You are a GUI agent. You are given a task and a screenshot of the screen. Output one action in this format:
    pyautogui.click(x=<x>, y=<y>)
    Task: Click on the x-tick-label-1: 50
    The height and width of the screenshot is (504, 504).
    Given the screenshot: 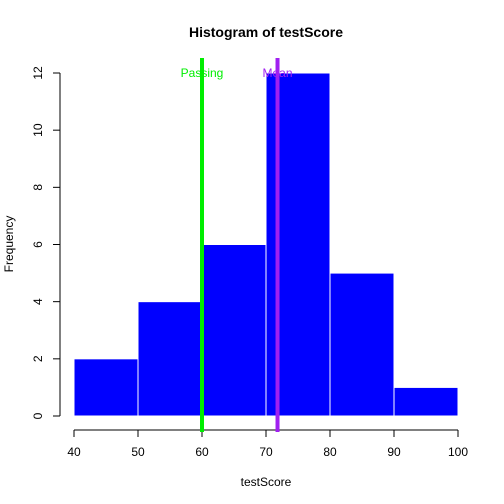 What is the action you would take?
    pyautogui.click(x=138, y=452)
    